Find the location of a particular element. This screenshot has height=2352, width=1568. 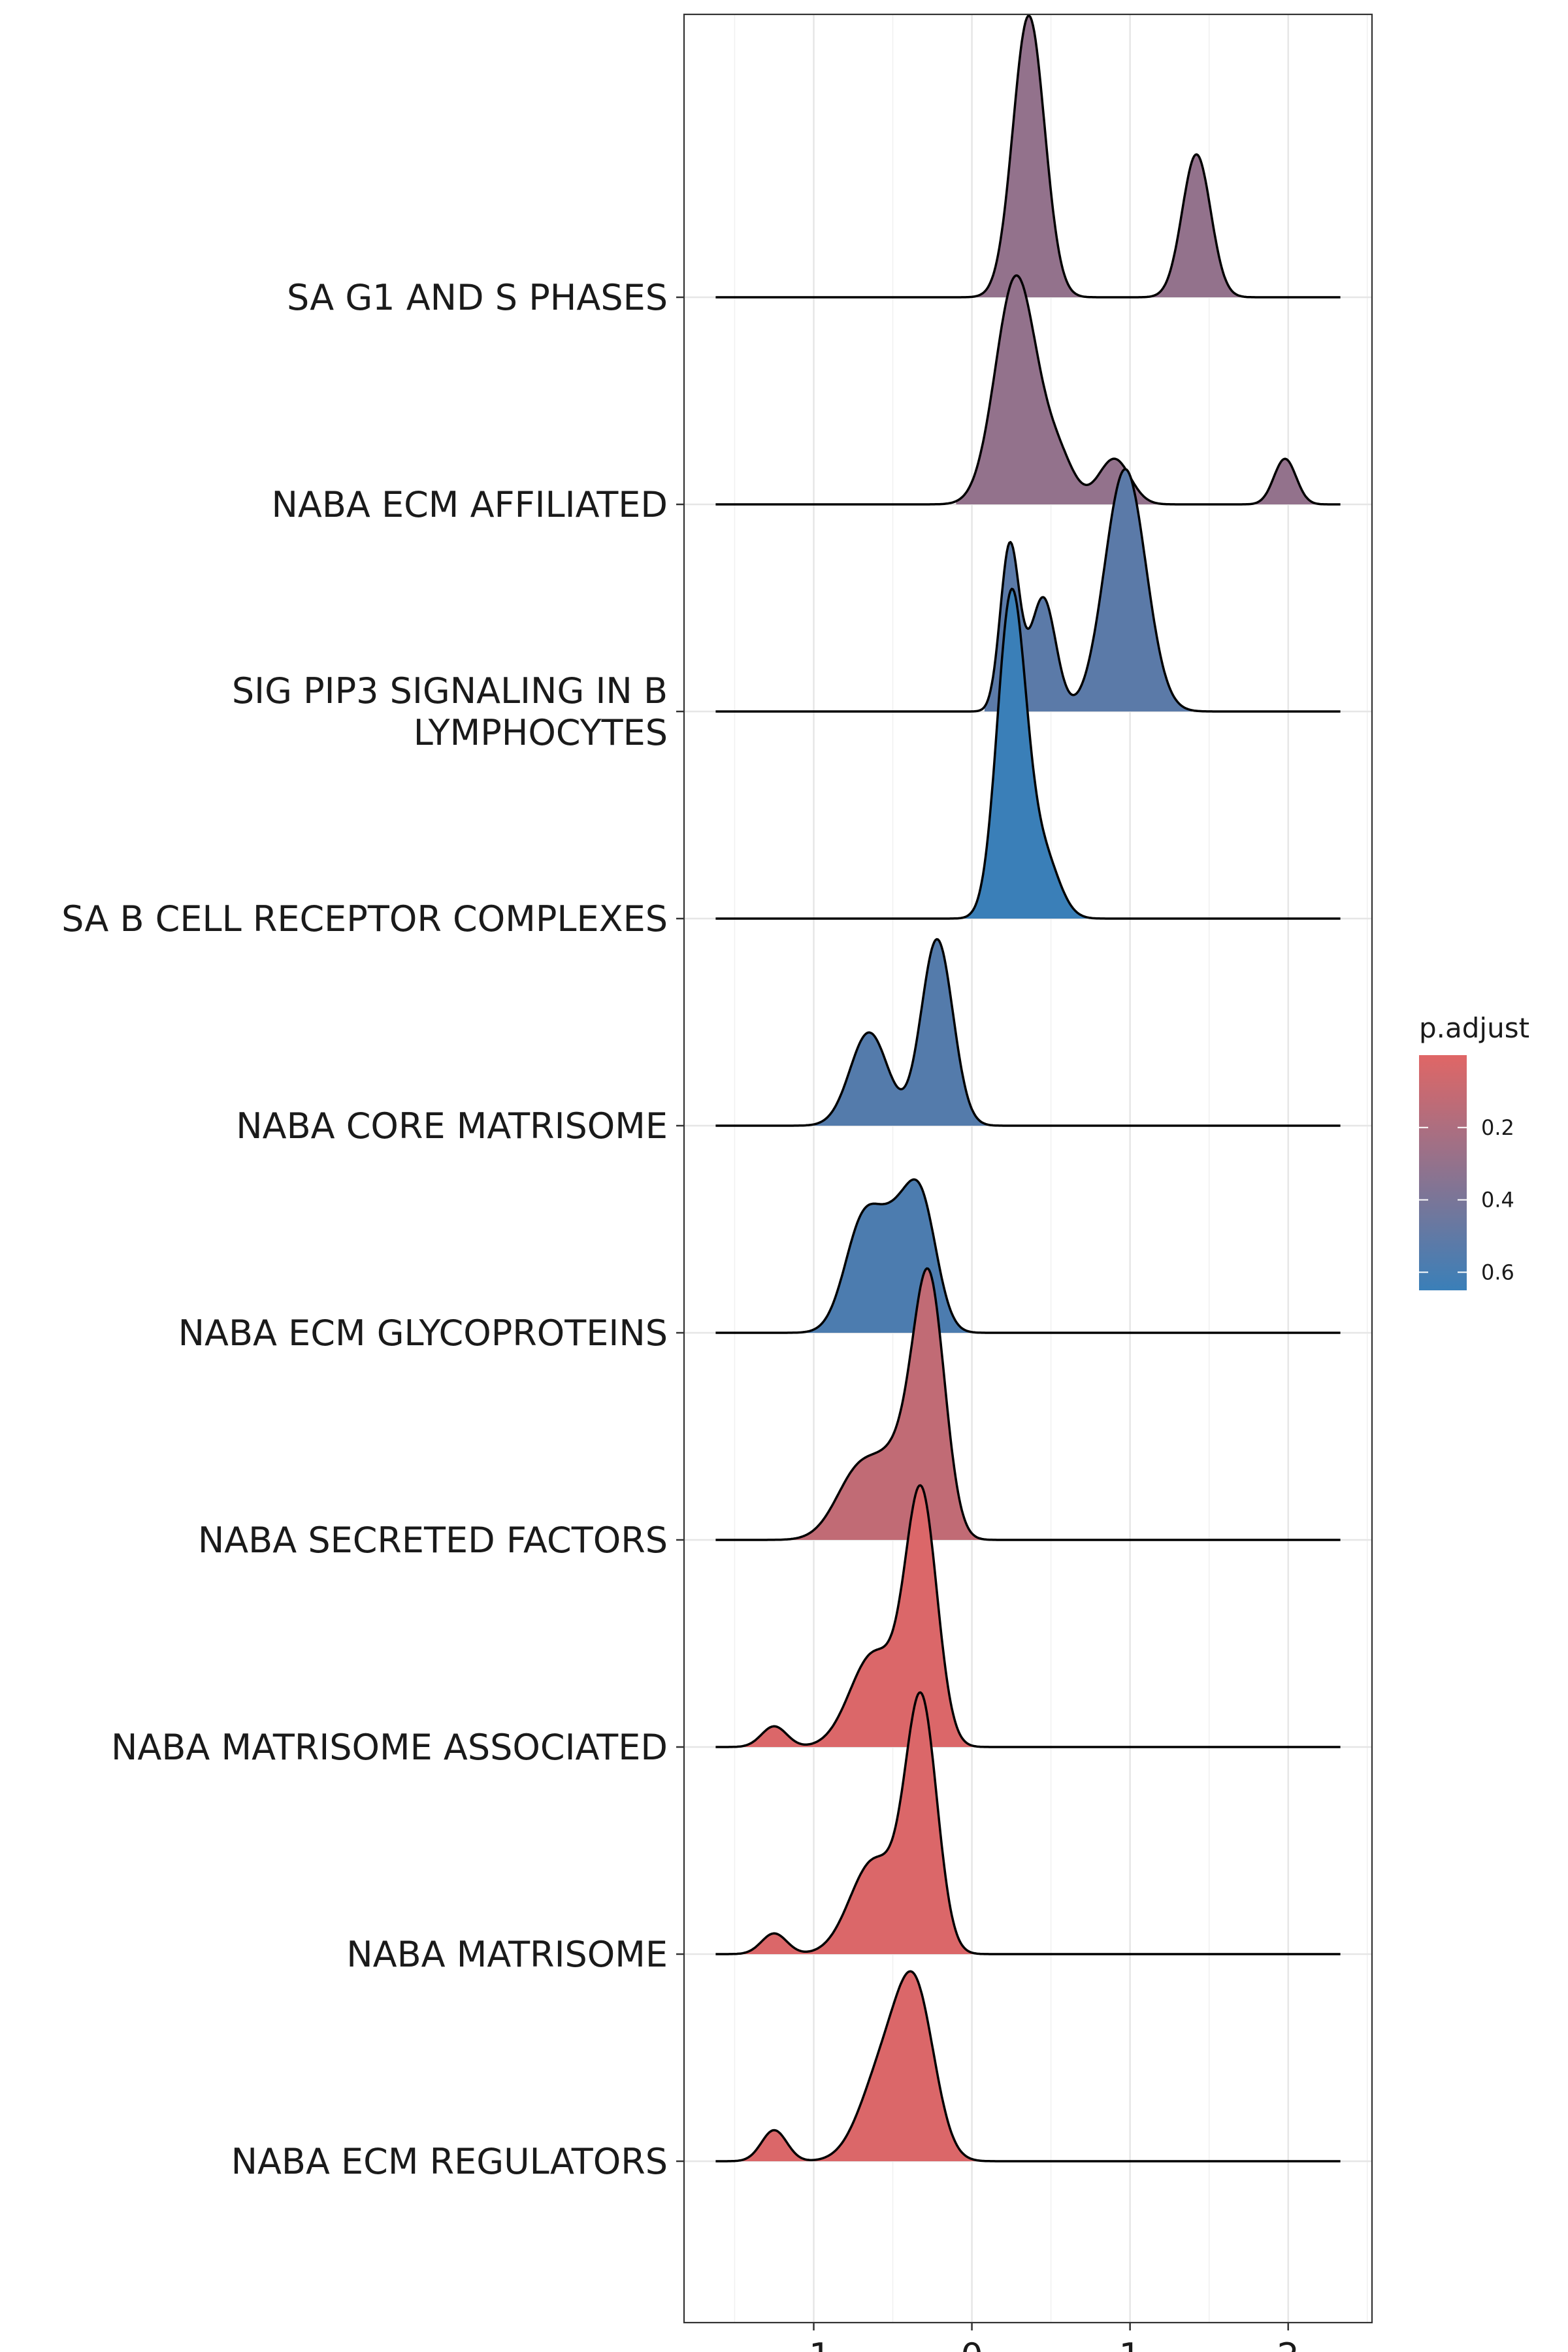

category-label-line: SA B CELL RECEPTOR COMPLEXES is located at coordinates (364, 918).